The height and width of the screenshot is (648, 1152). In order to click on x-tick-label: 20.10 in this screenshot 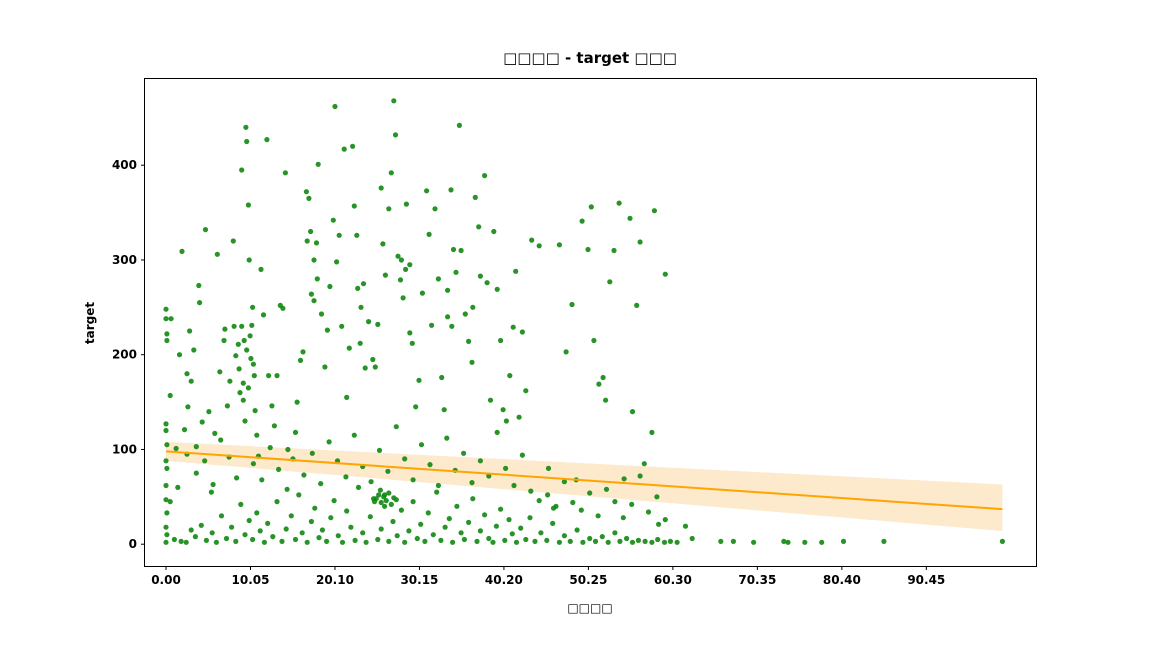, I will do `click(335, 580)`.